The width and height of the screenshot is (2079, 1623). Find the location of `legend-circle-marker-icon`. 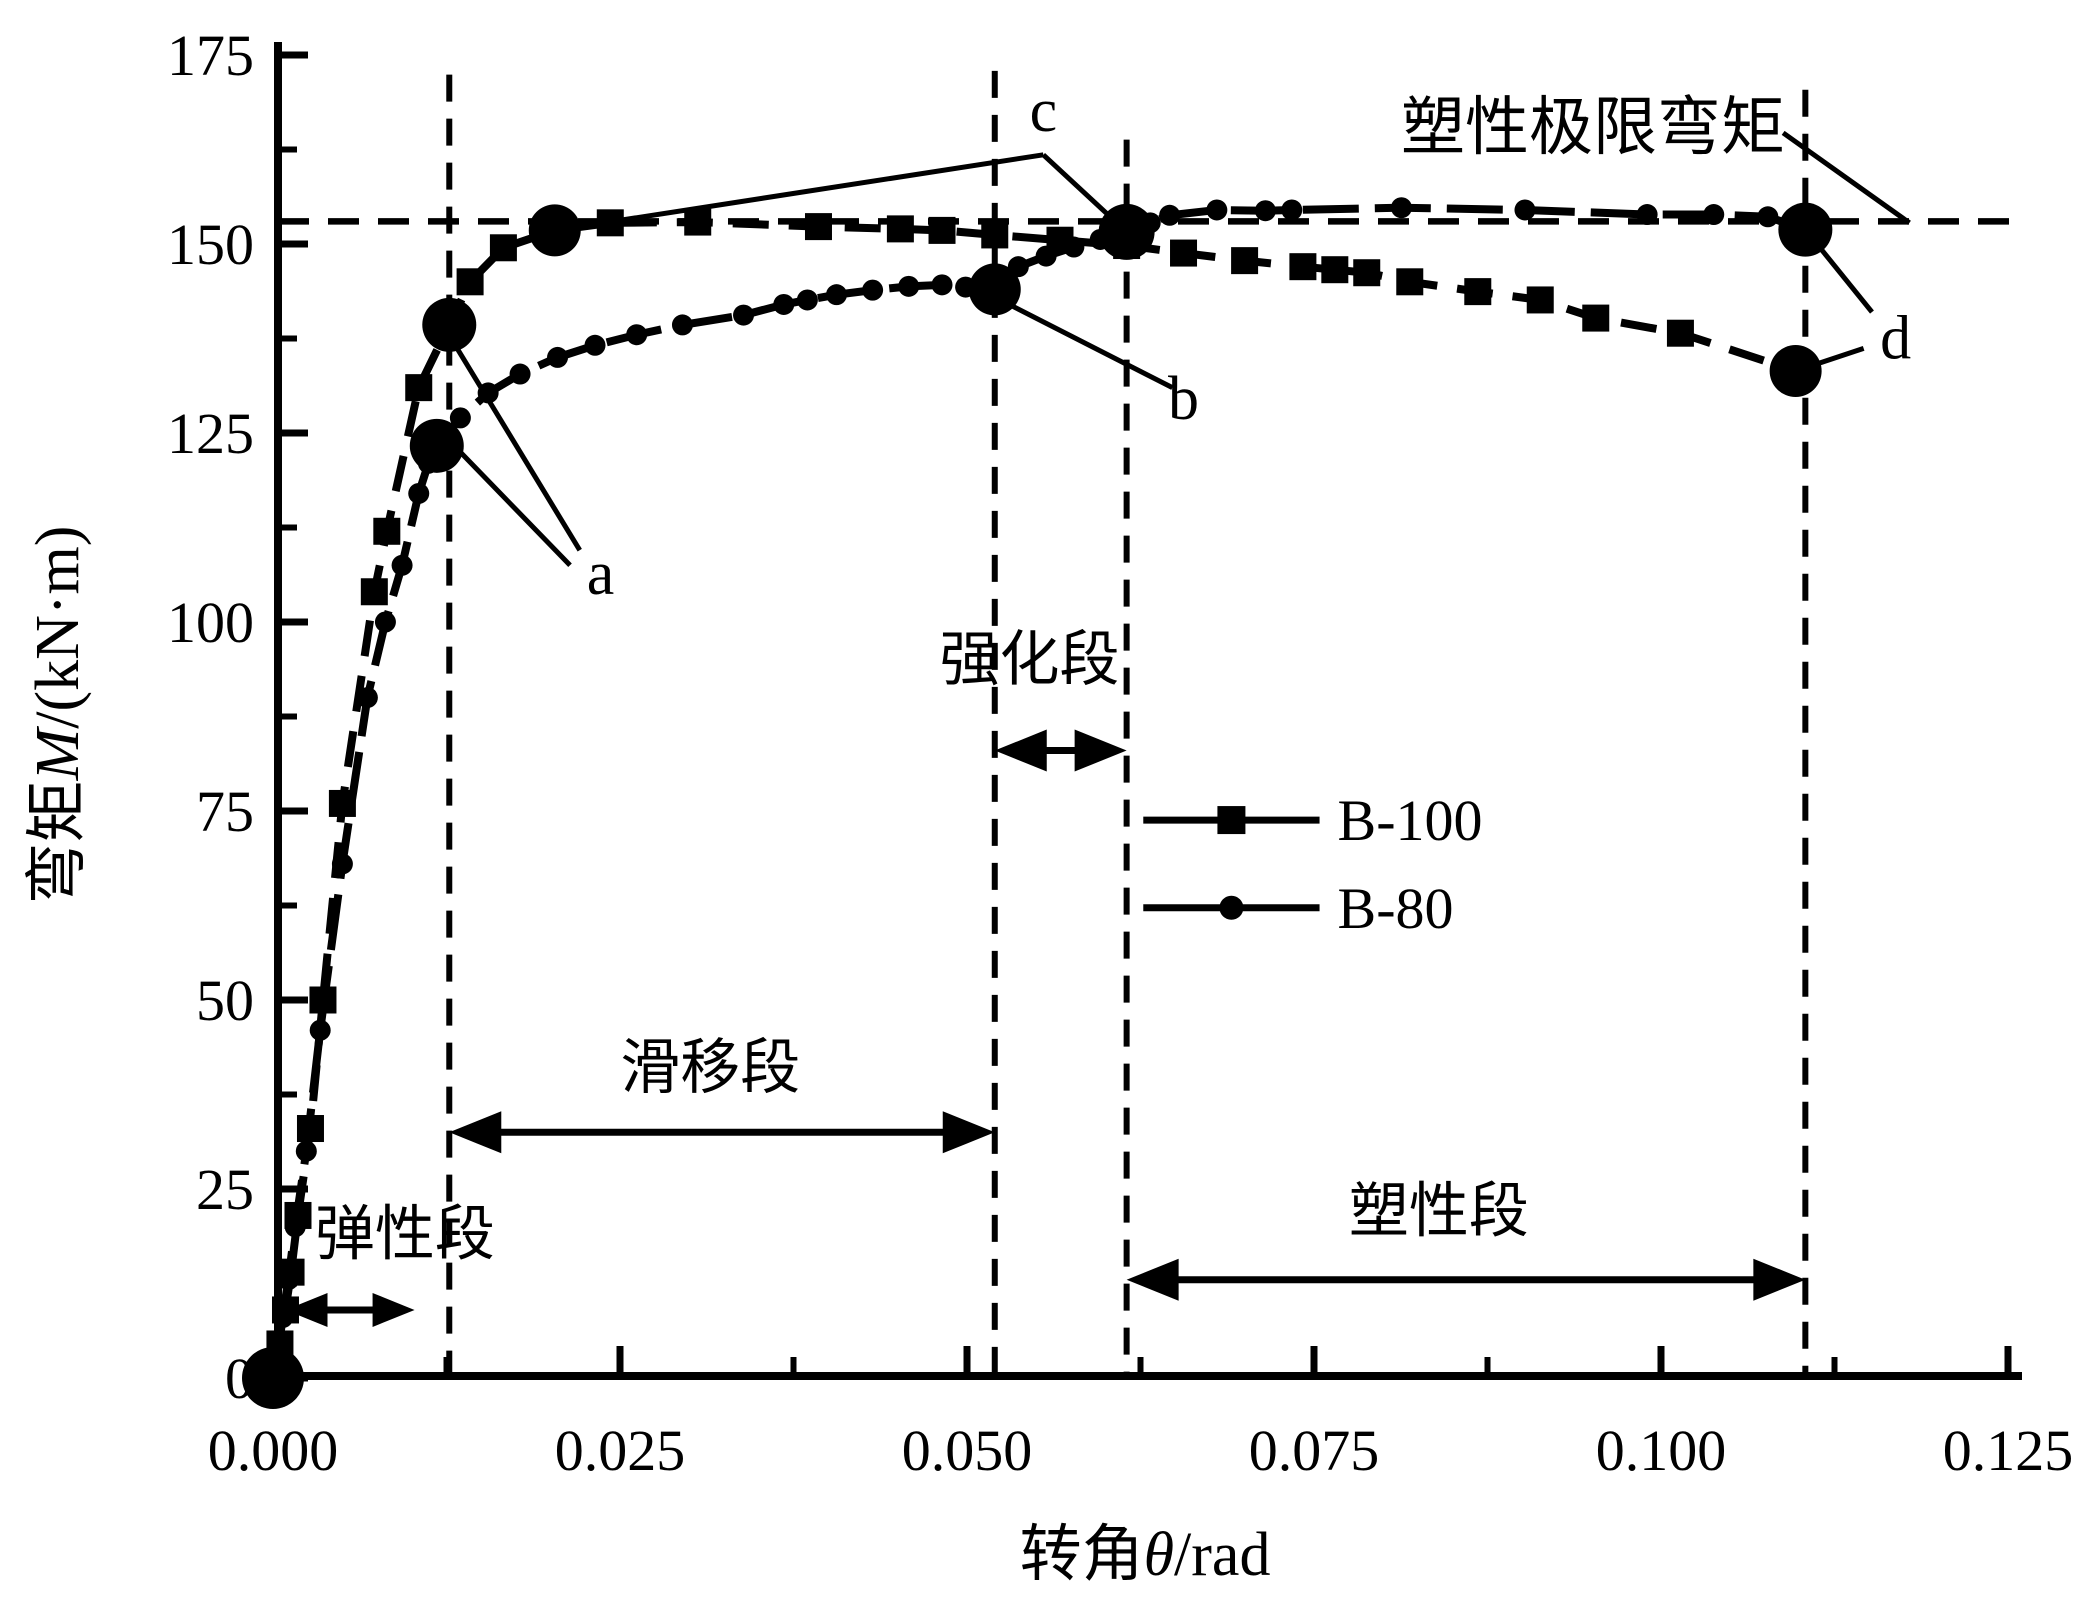

legend-circle-marker-icon is located at coordinates (1231, 907).